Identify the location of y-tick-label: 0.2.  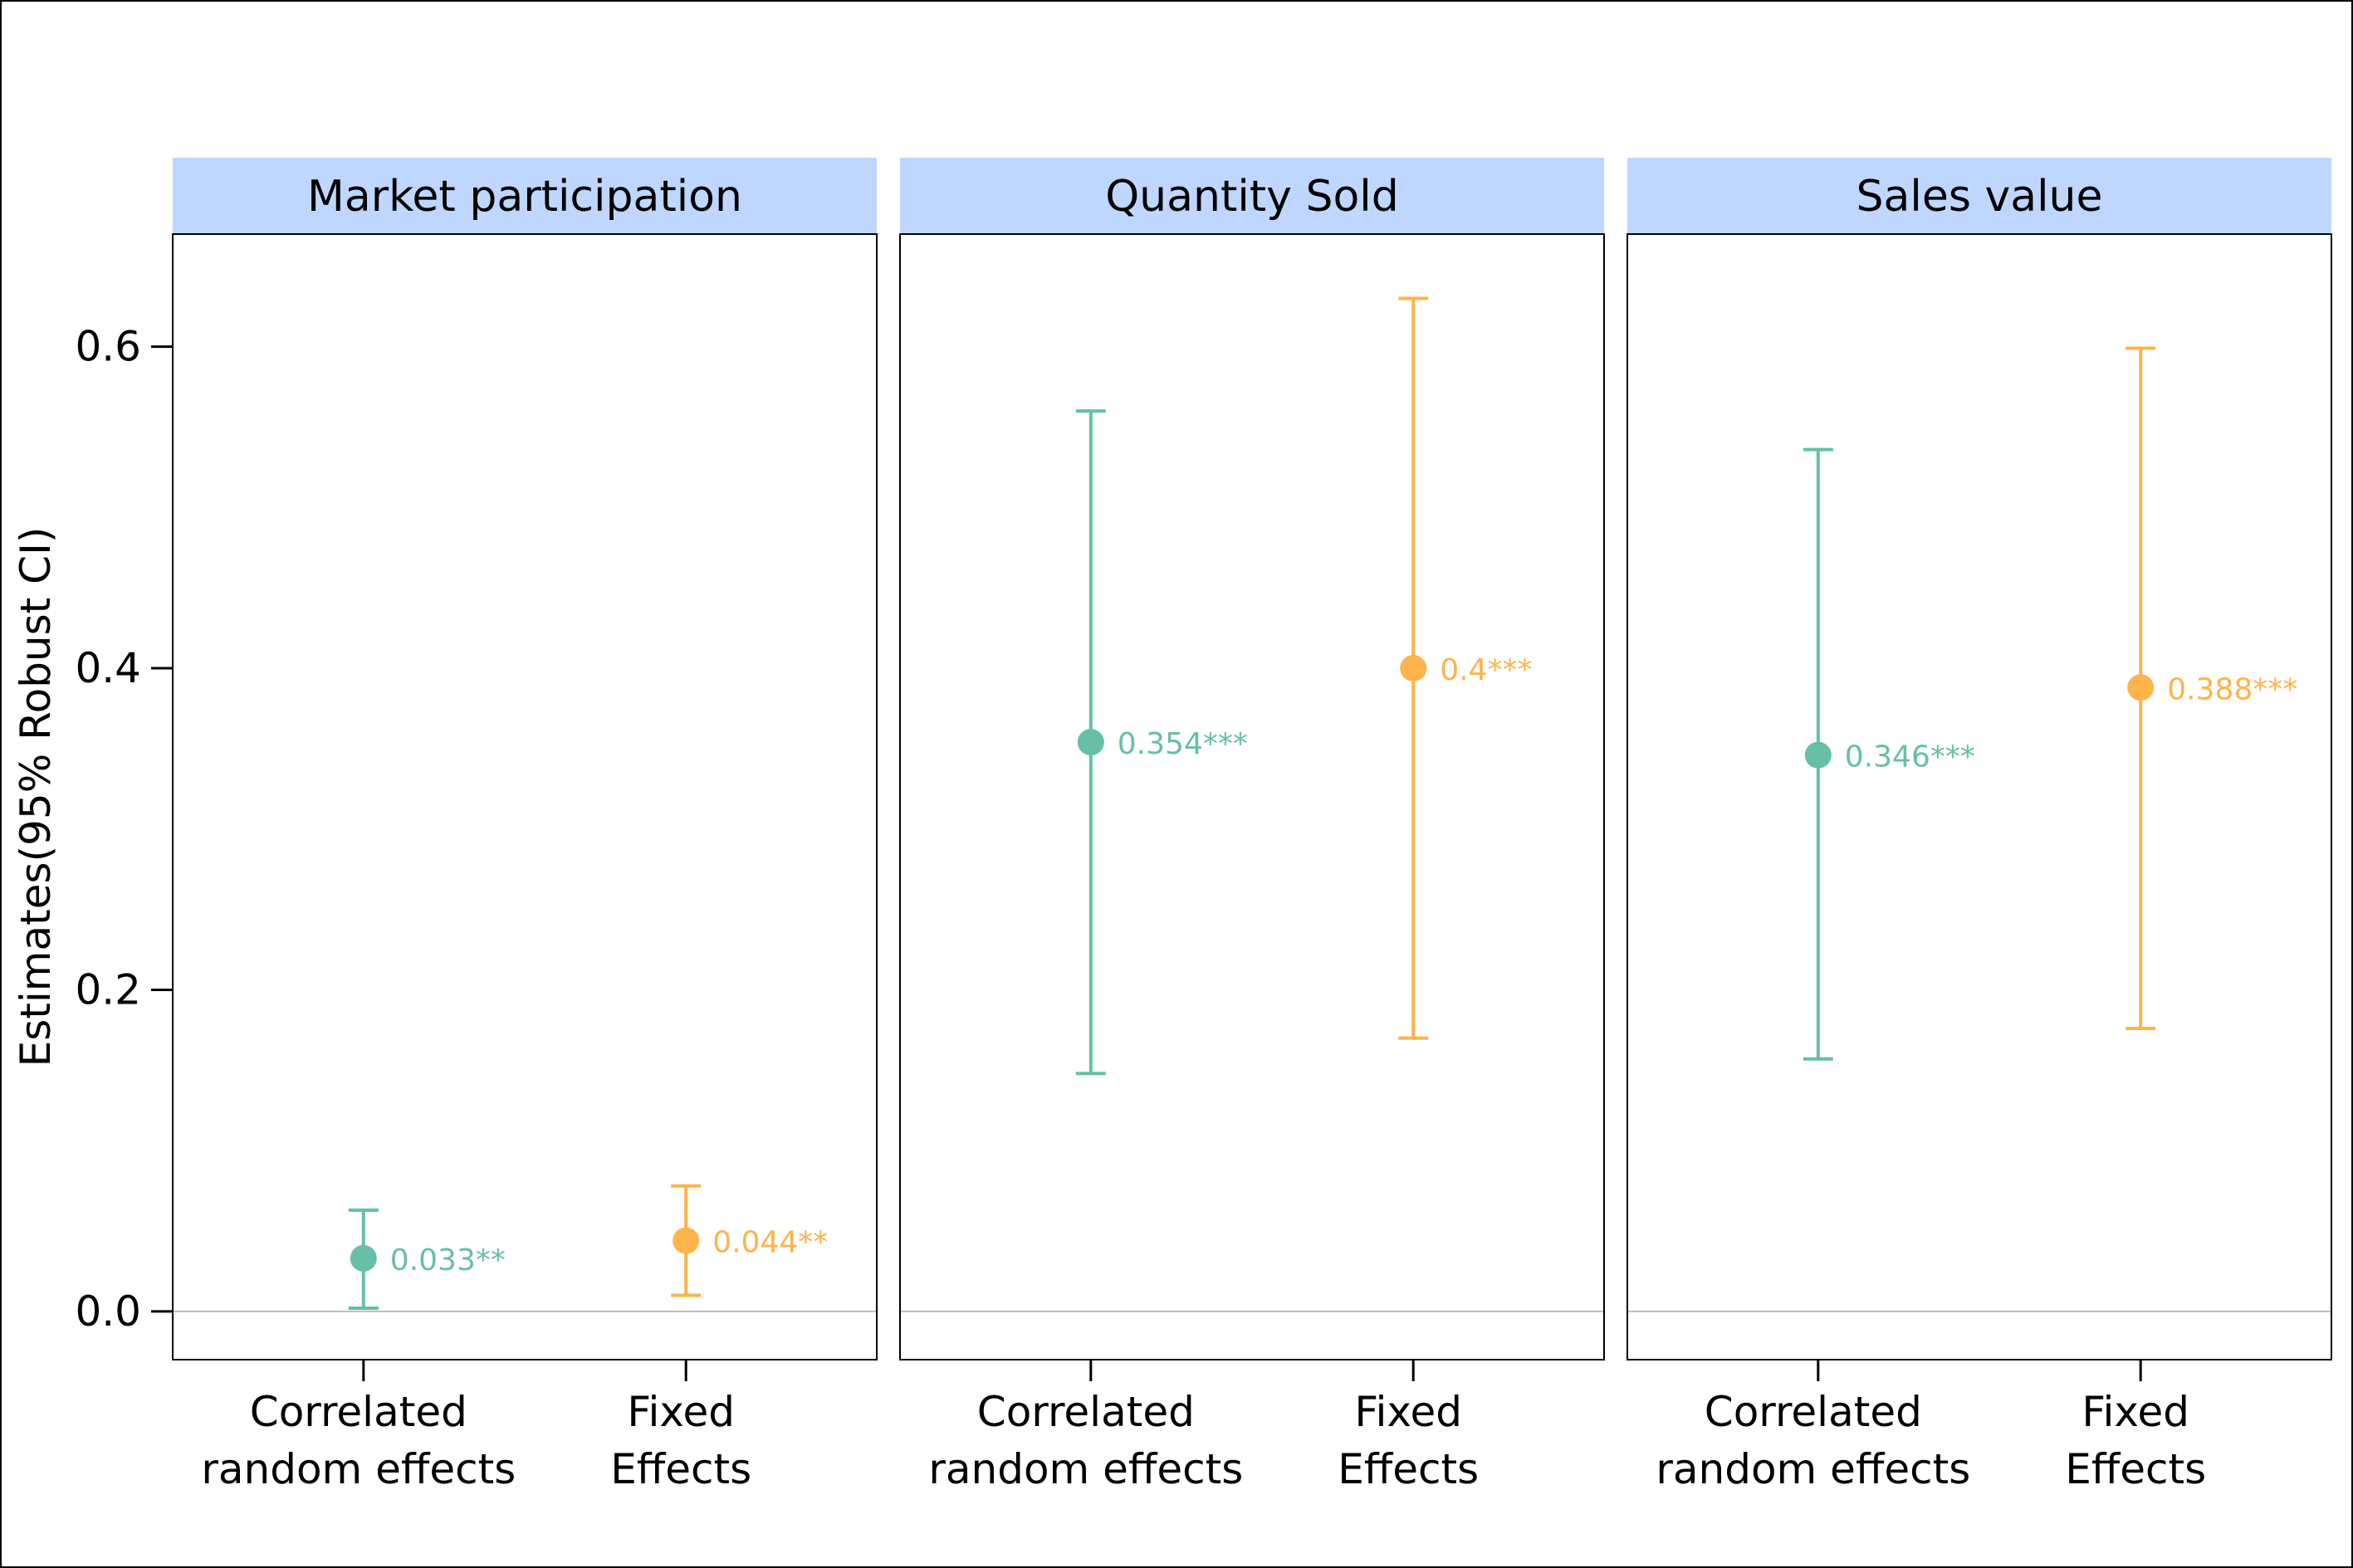
(108, 990).